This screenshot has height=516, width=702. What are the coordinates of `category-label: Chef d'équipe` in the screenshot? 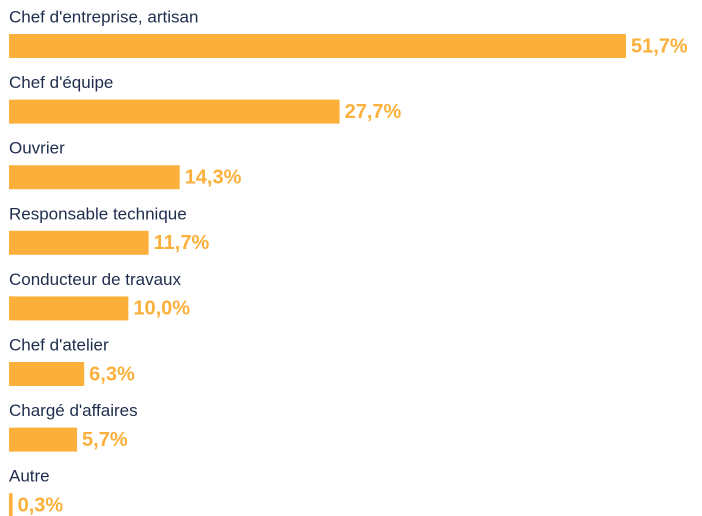 It's located at (61, 82).